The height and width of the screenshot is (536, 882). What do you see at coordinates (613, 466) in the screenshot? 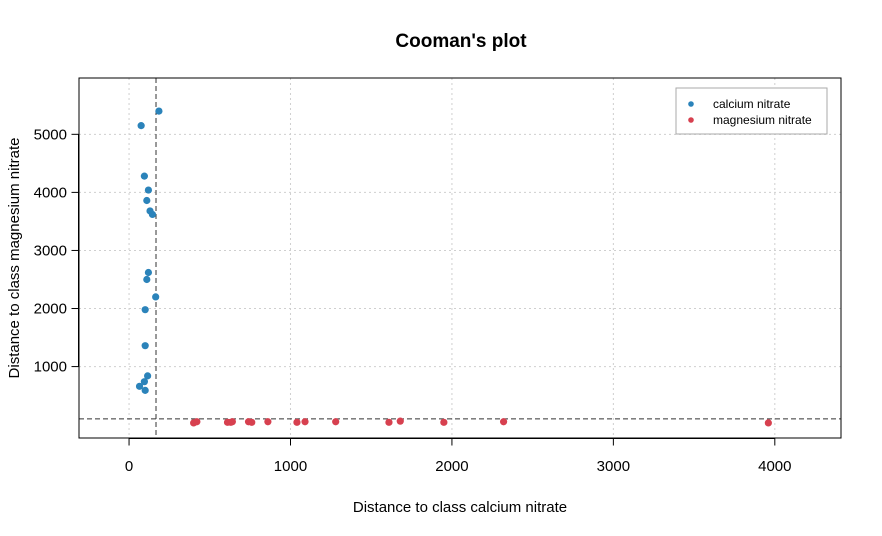
I see `x-tick-label-3: 3000` at bounding box center [613, 466].